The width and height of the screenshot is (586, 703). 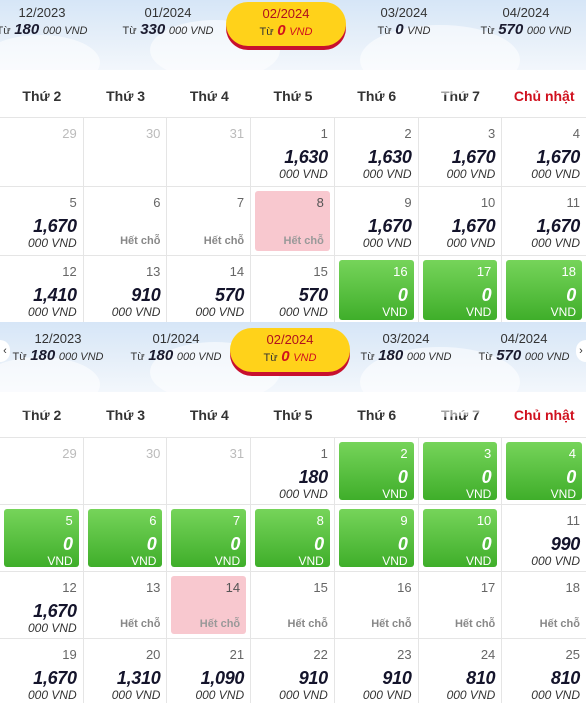 I want to click on day-cell: 8 Hết chỗ, so click(x=293, y=221).